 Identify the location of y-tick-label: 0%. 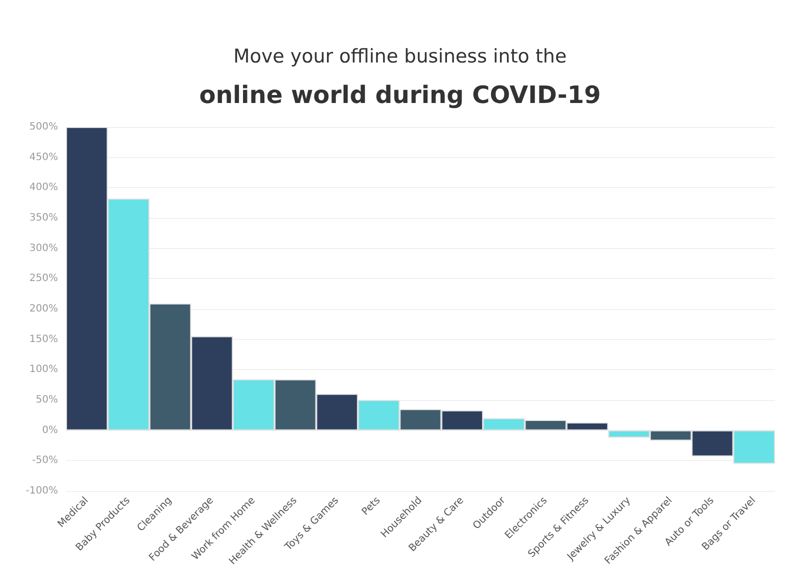
(50, 430).